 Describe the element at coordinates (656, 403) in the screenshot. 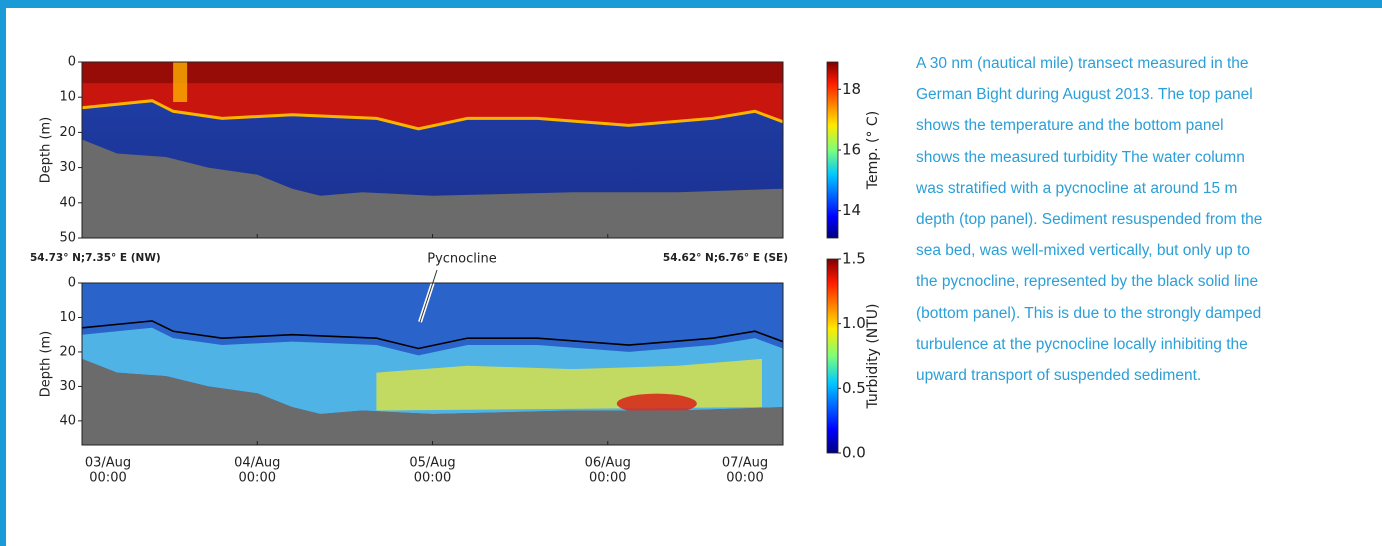

I see `sediment-high` at that location.